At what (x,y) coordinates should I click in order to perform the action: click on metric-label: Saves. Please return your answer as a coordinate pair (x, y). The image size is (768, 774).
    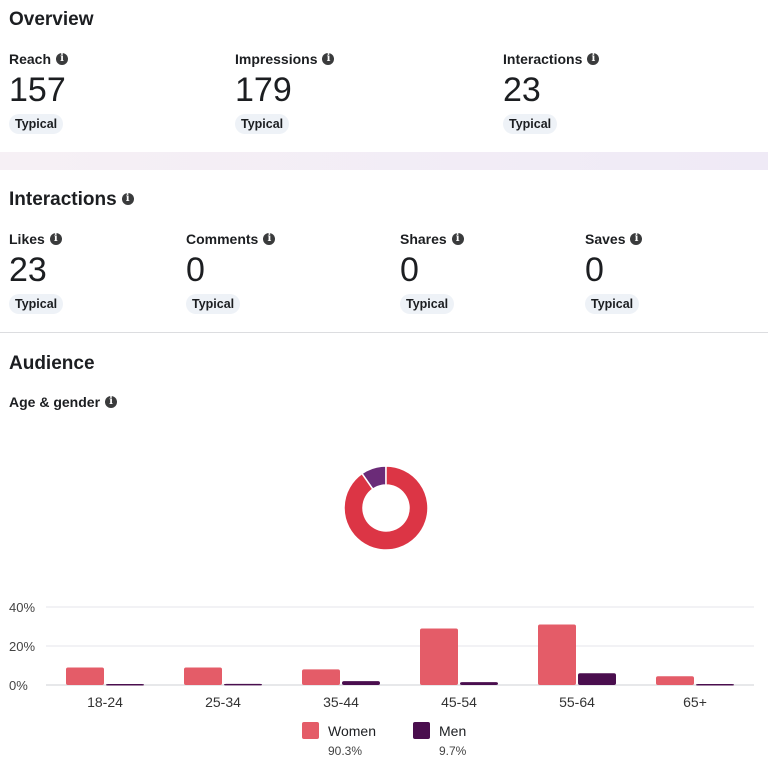
    Looking at the image, I should click on (605, 239).